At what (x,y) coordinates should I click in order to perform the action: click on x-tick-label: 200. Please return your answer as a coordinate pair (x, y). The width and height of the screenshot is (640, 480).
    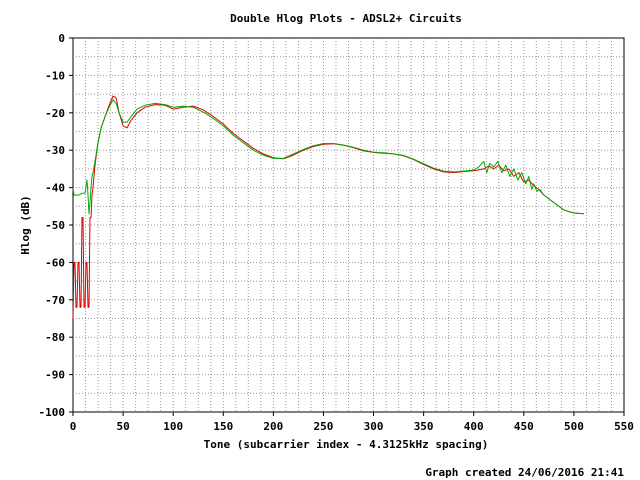
    Looking at the image, I should click on (273, 426).